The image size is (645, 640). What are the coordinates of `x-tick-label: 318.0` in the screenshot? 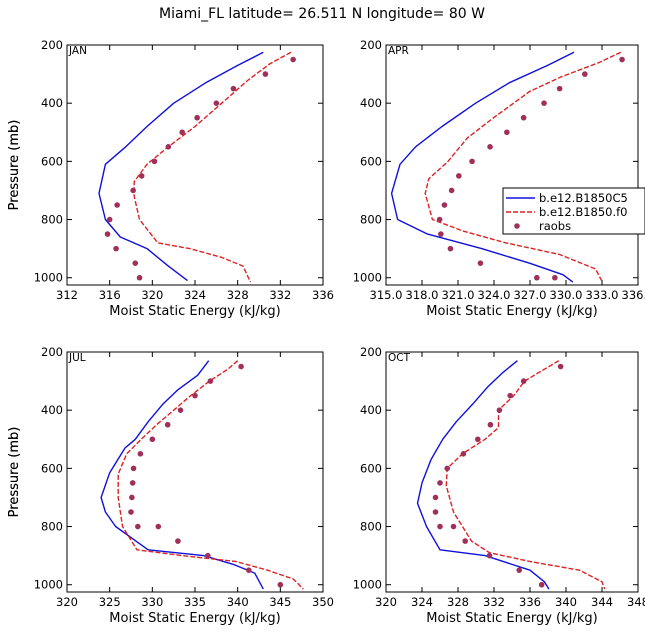 It's located at (422, 295).